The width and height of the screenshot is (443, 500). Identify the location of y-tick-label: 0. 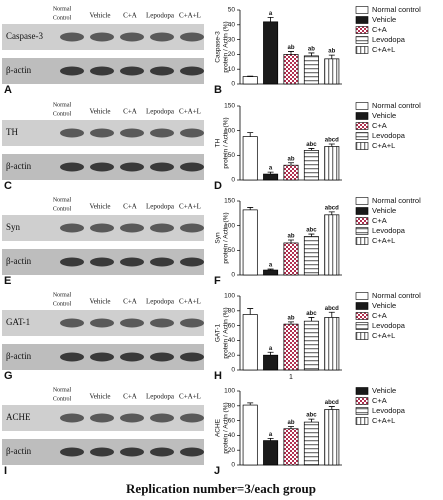
(233, 180).